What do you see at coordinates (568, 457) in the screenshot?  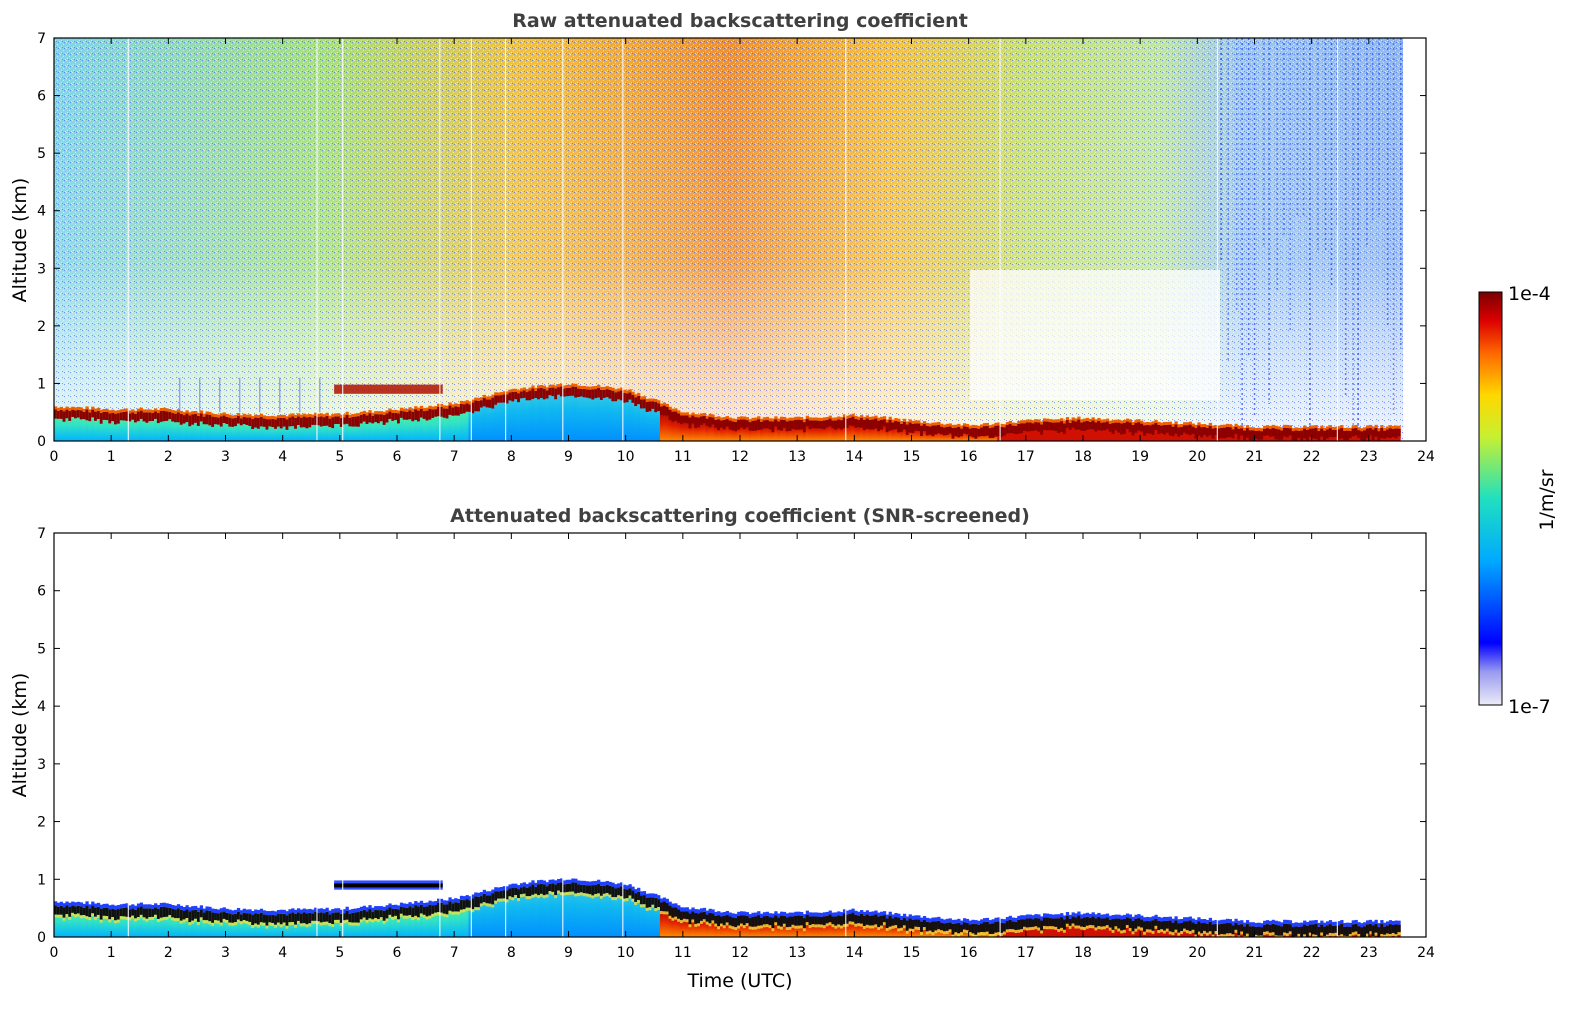 I see `x-tick-label: 9` at bounding box center [568, 457].